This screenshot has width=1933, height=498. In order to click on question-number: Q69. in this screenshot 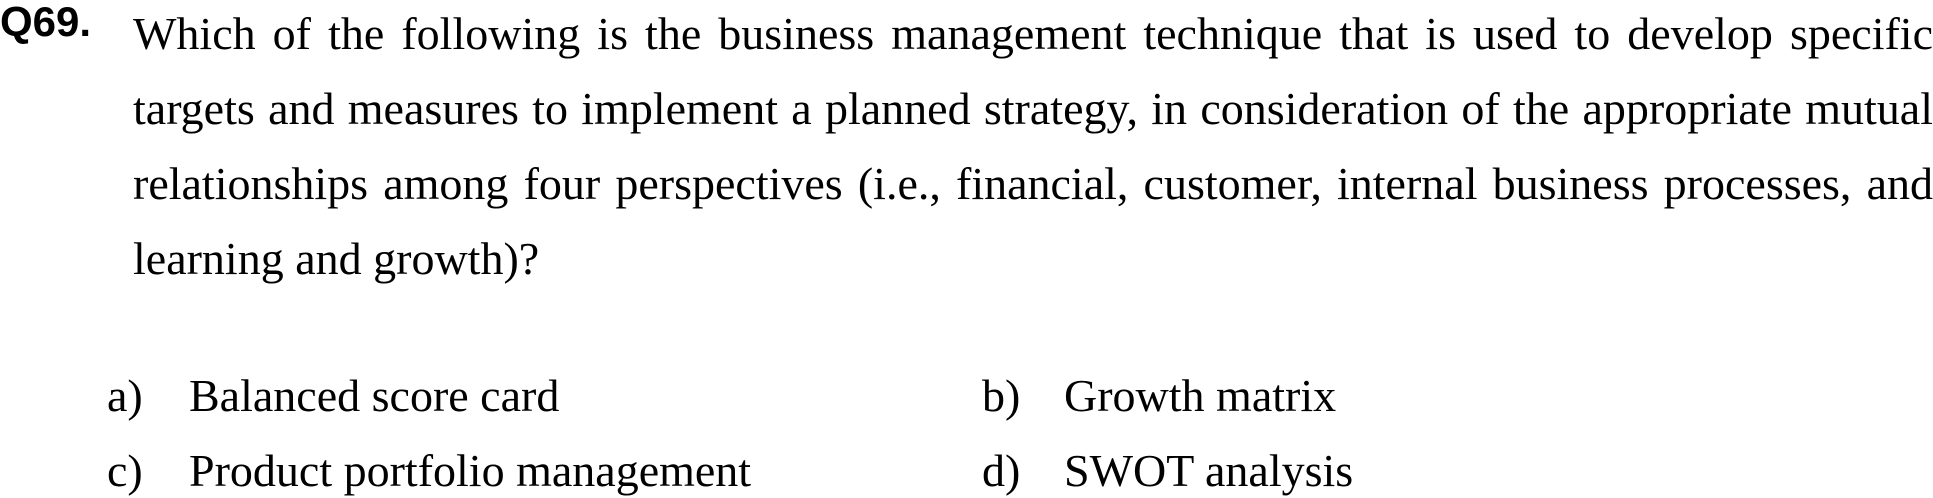, I will do `click(46, 22)`.